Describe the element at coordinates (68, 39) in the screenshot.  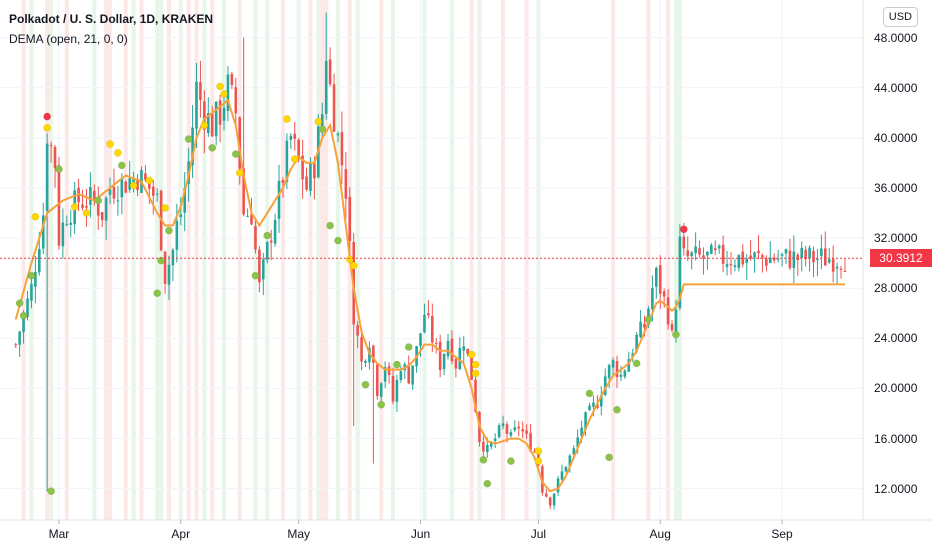
I see `indicator-label: DEMA (open, 21, 0, 0)` at that location.